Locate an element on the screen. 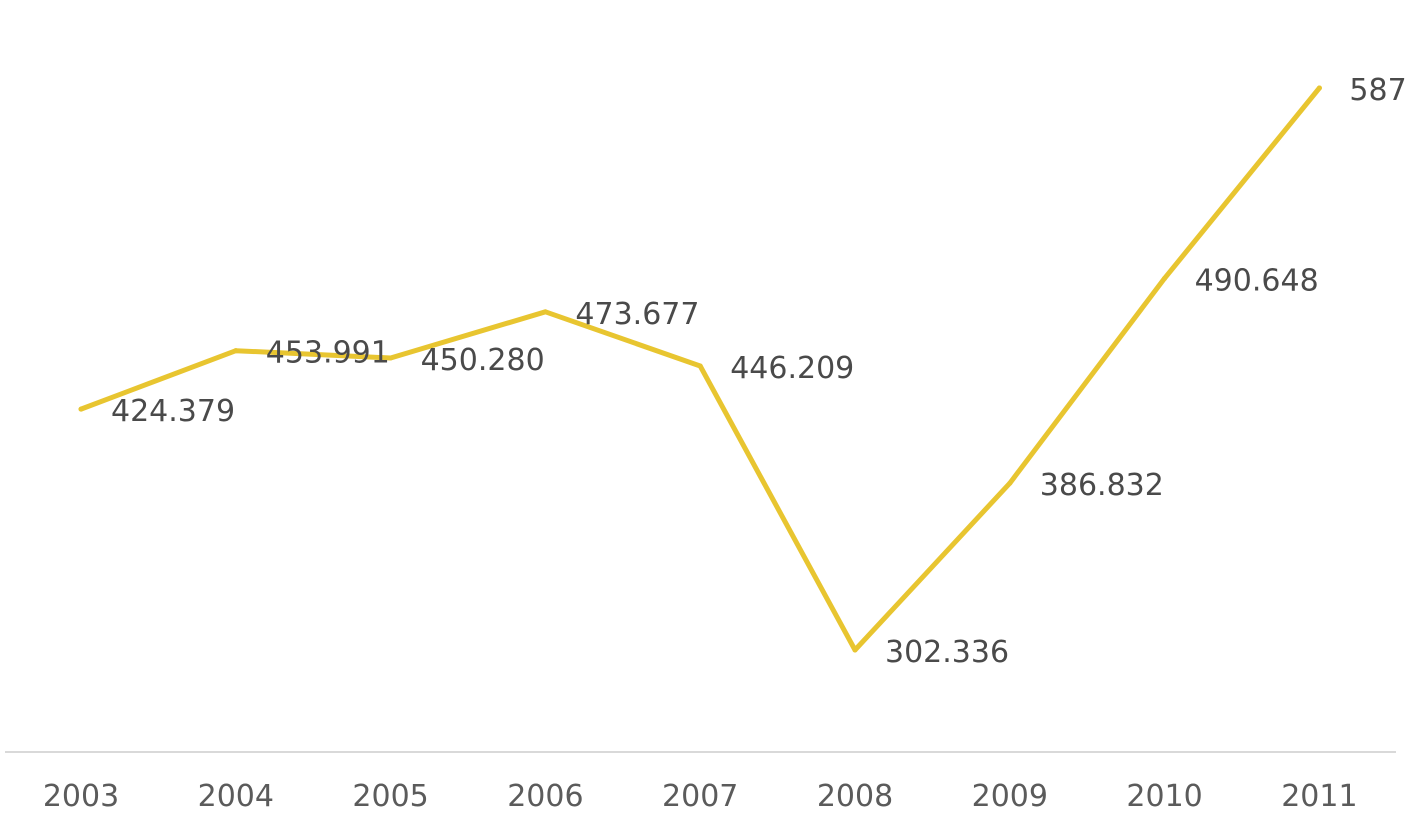  x-tick-label-2008: 2008 is located at coordinates (855, 796).